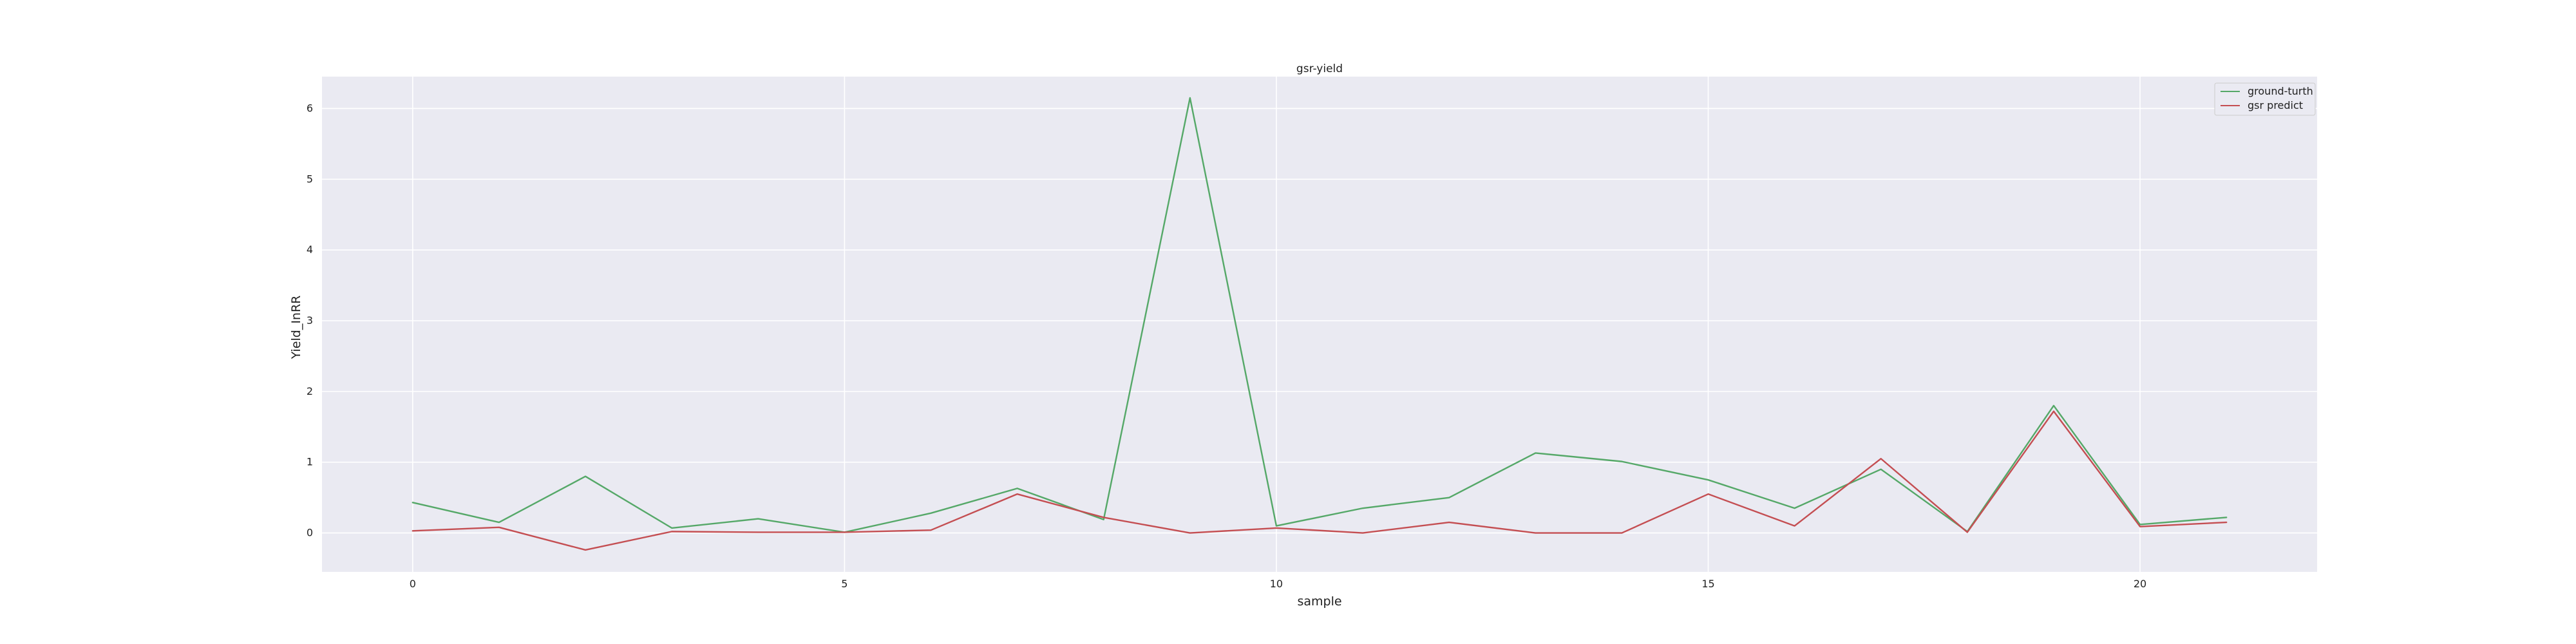 This screenshot has width=2576, height=644. Describe the element at coordinates (1319, 602) in the screenshot. I see `x-axis-label: sample` at that location.